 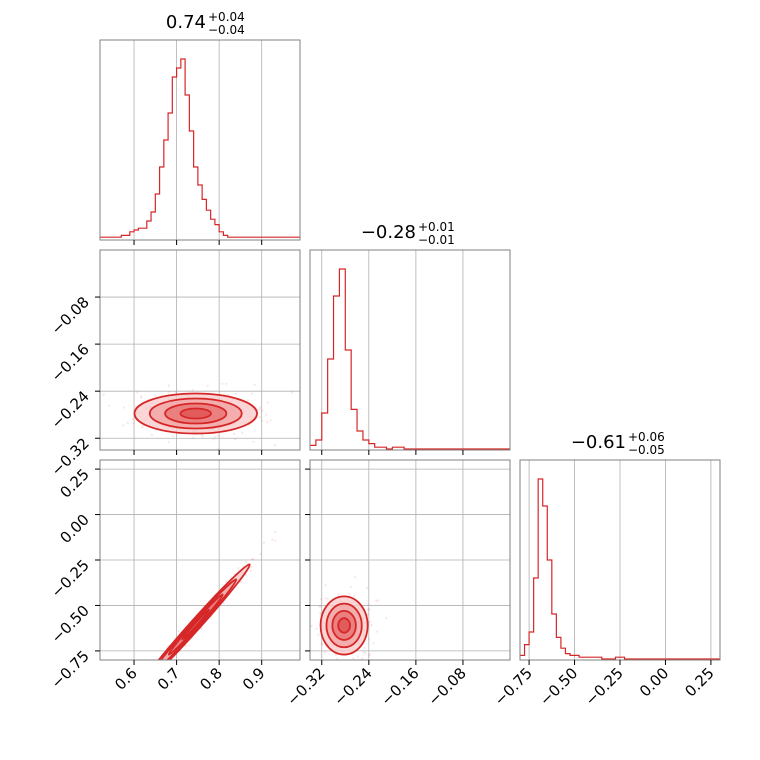 I want to click on y-tick-label: −0.24, so click(x=70, y=409).